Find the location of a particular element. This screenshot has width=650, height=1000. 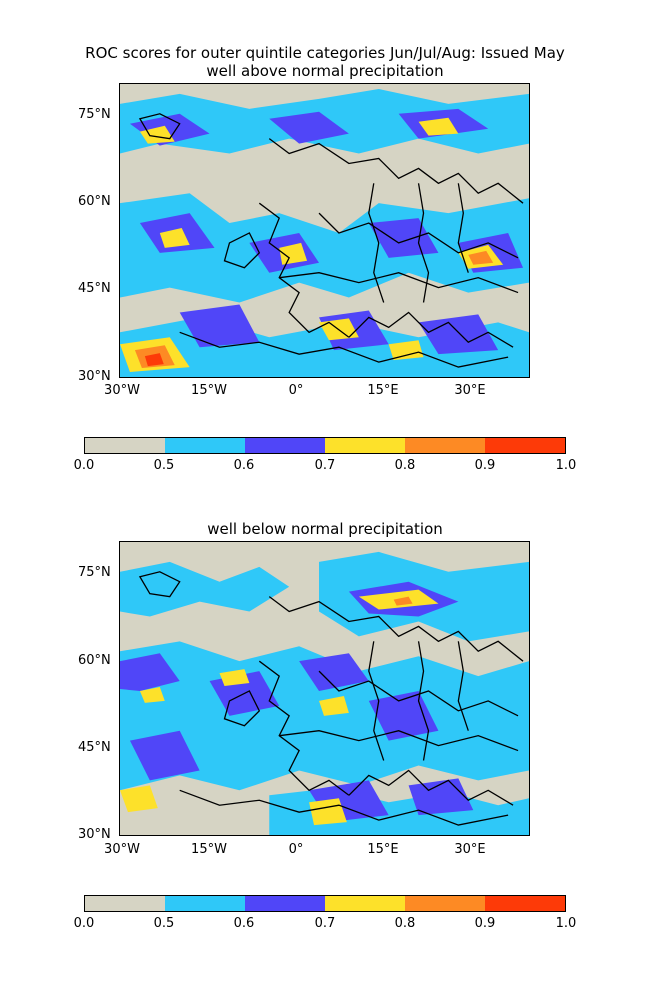

panel-1-ytick-45n: 45°N is located at coordinates (94, 288).